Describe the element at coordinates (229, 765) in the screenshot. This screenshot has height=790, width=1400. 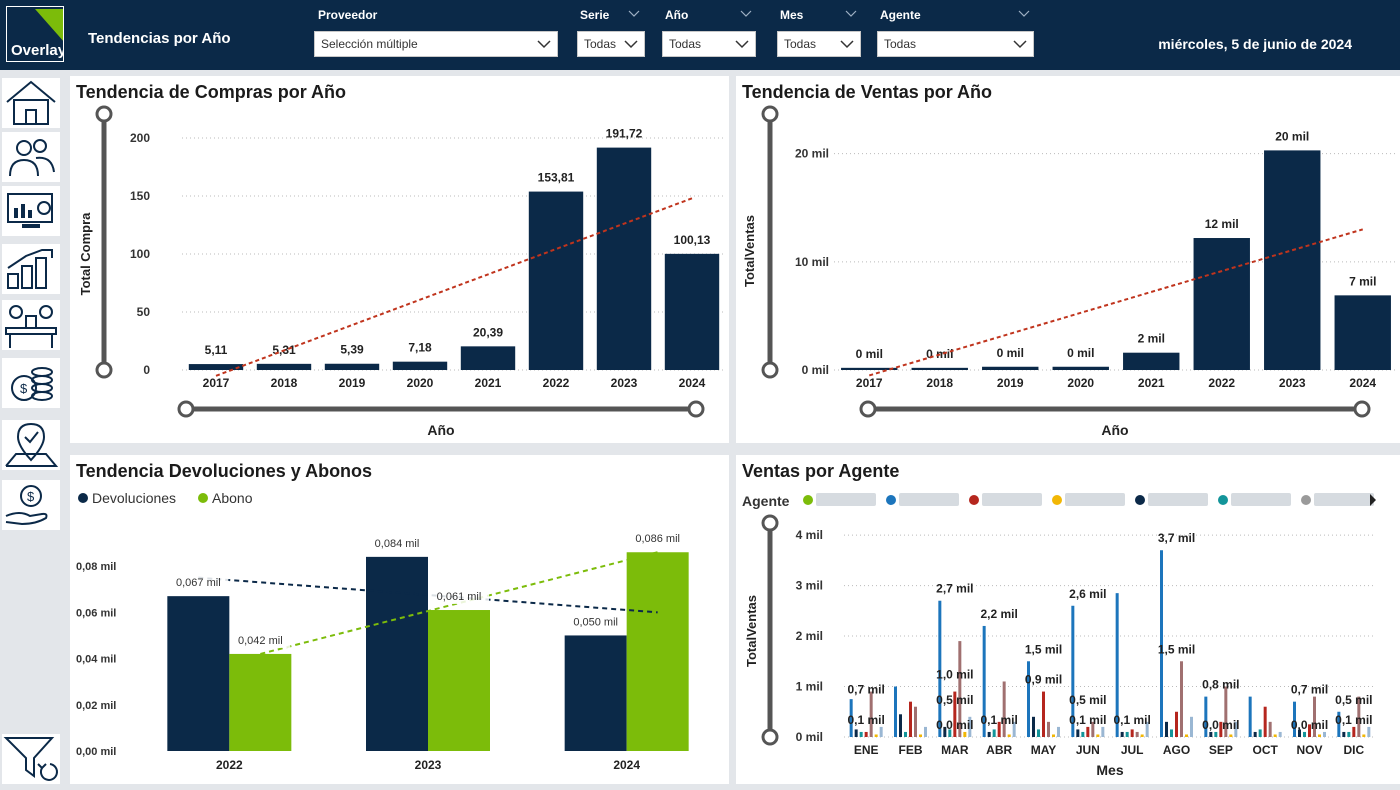
I see `x-tick-label: 2022` at that location.